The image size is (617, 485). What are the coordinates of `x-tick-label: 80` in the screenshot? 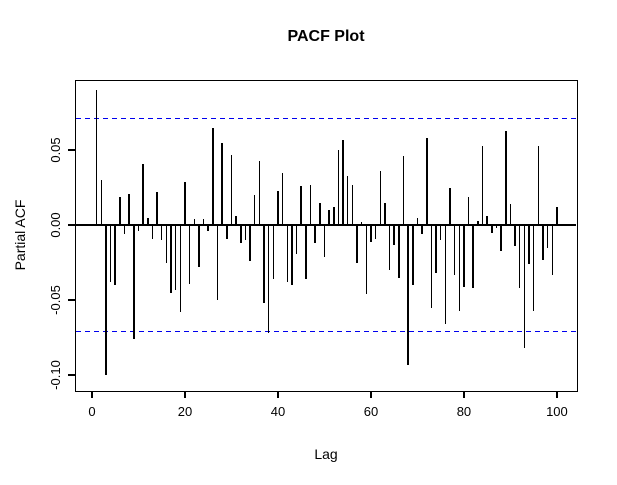 It's located at (464, 411).